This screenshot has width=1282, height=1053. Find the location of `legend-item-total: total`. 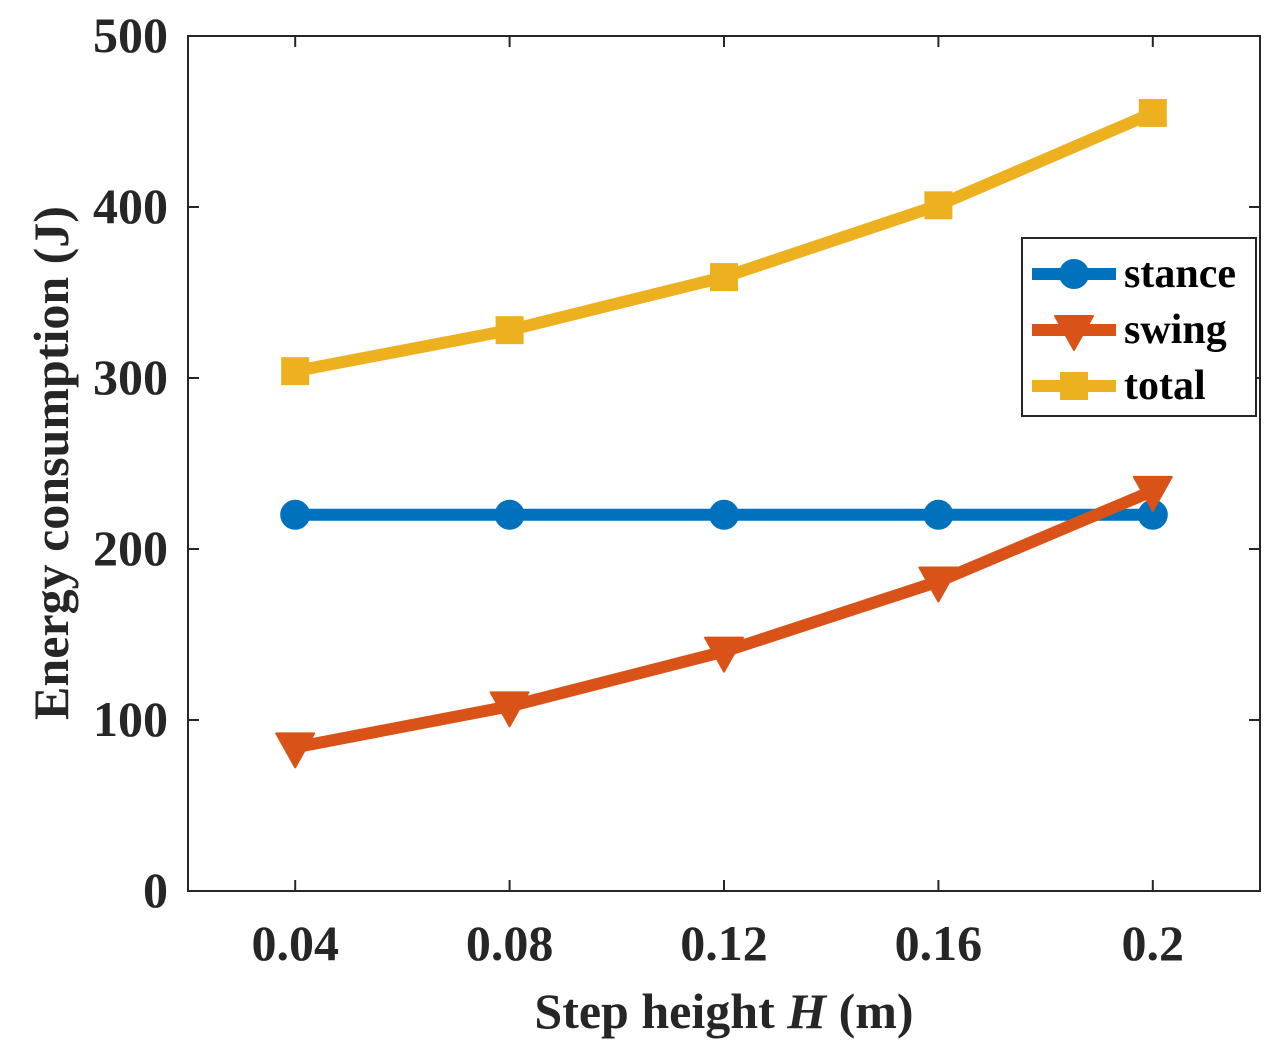

legend-item-total: total is located at coordinates (1119, 386).